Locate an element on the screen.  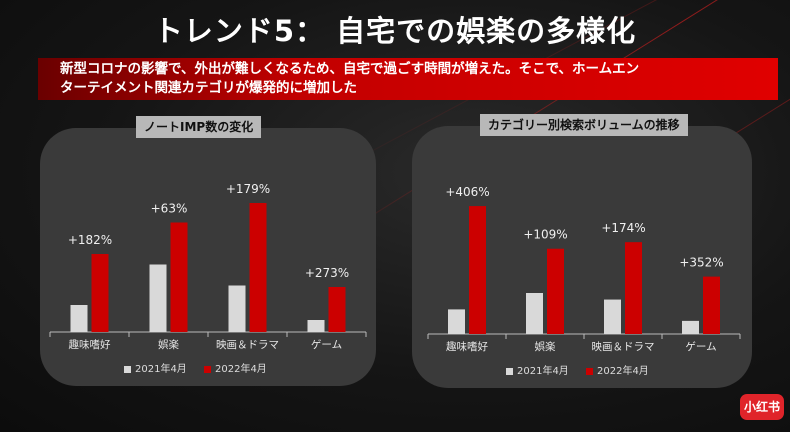
chart-title: ノートIMP数の変化 is located at coordinates (199, 127).